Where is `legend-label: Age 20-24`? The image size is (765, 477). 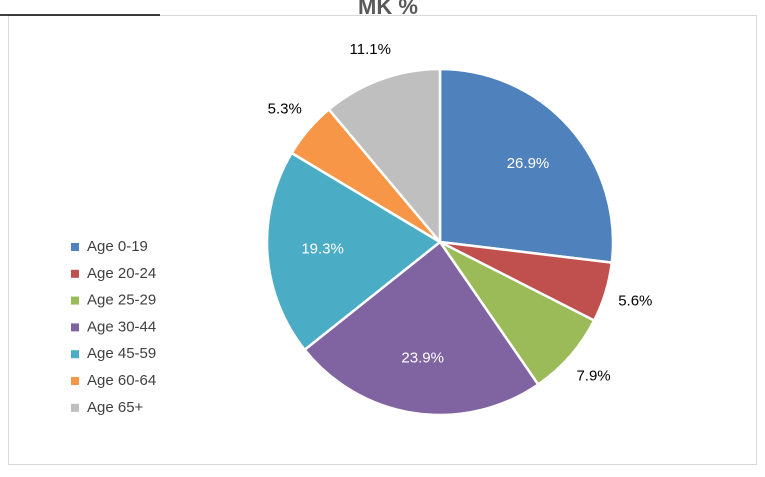
legend-label: Age 20-24 is located at coordinates (121, 273).